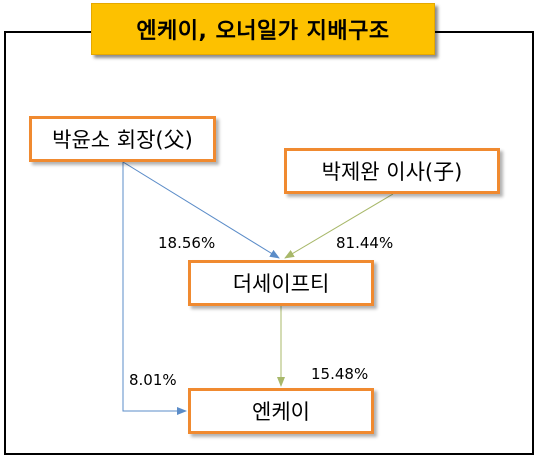 This screenshot has height=459, width=540. I want to click on node-the-safety: 더세이프티, so click(281, 283).